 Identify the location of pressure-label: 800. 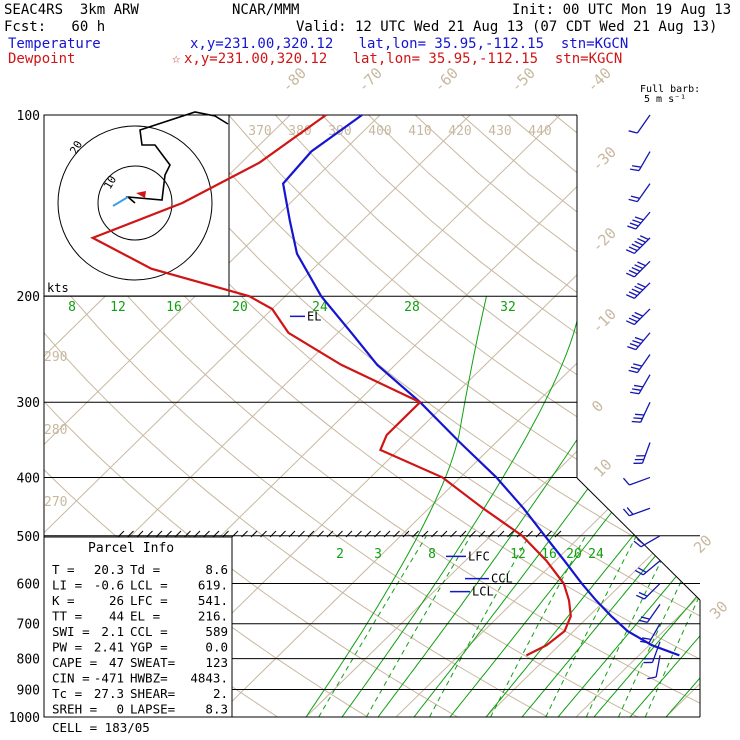
(28, 660).